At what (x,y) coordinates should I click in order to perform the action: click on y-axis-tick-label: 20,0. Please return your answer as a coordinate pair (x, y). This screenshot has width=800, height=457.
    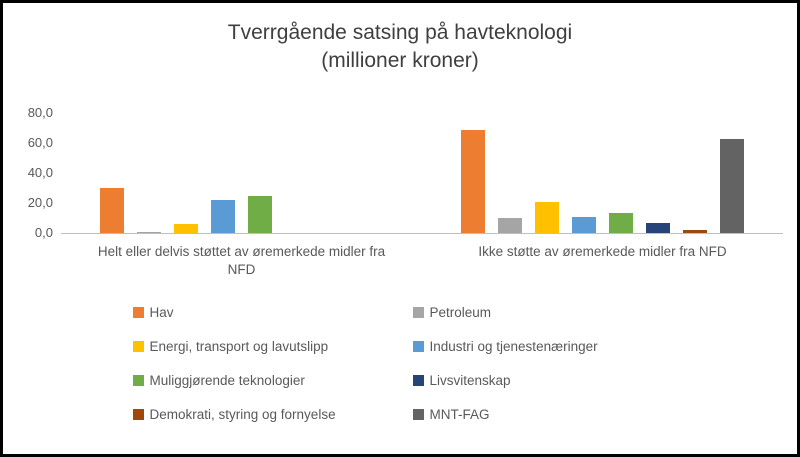
    Looking at the image, I should click on (40, 202).